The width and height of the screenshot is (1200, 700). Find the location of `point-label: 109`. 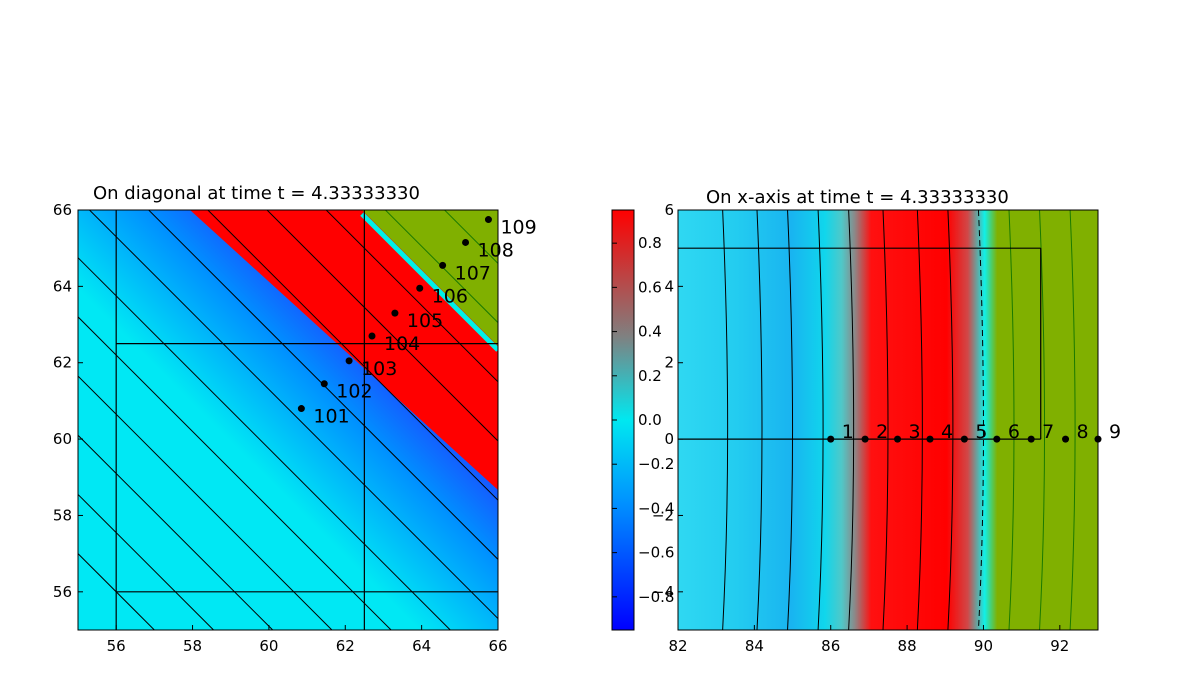

point-label: 109 is located at coordinates (518, 228).